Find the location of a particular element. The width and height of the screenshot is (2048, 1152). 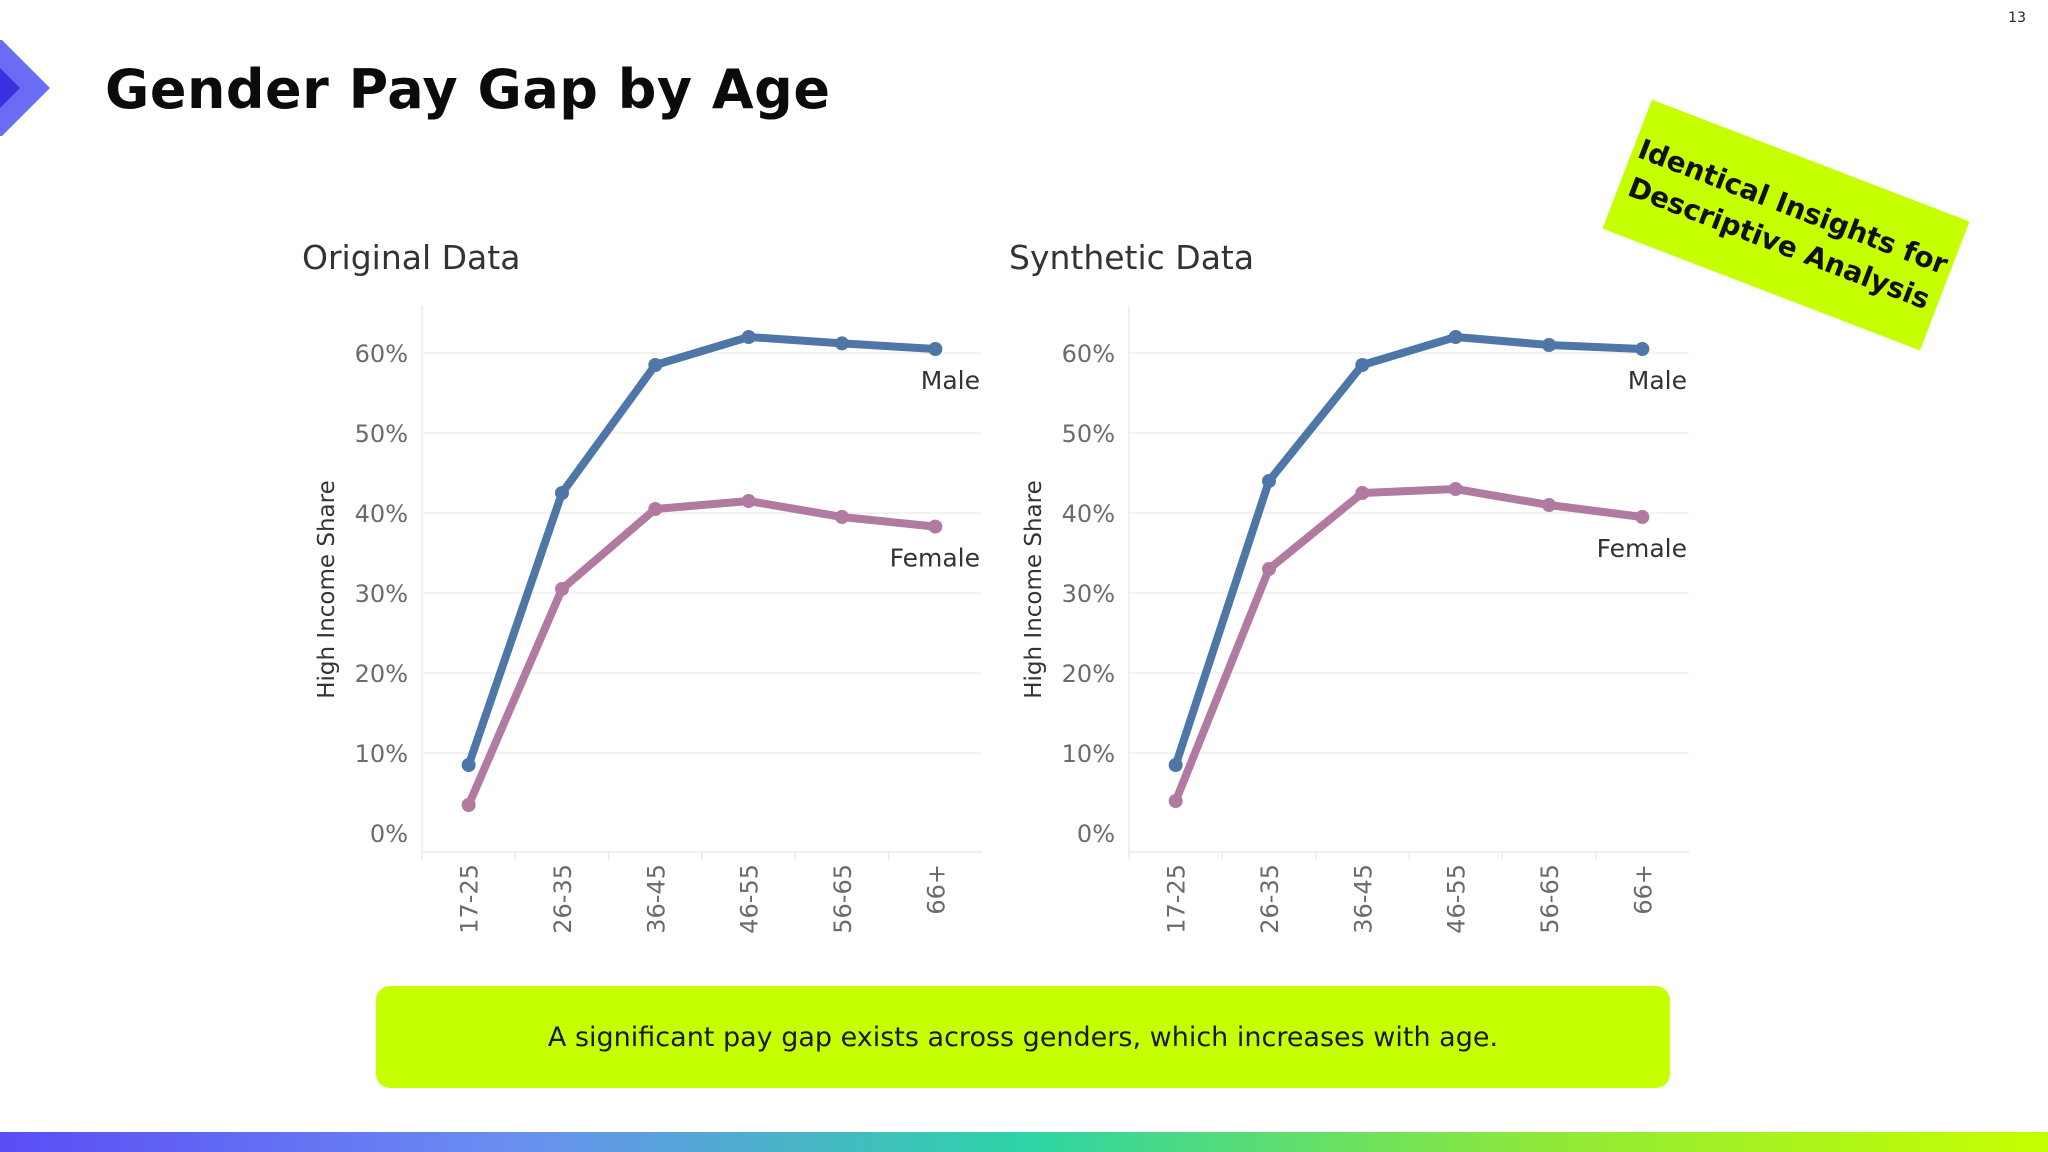

chevron-logo-icon is located at coordinates (25, 88).